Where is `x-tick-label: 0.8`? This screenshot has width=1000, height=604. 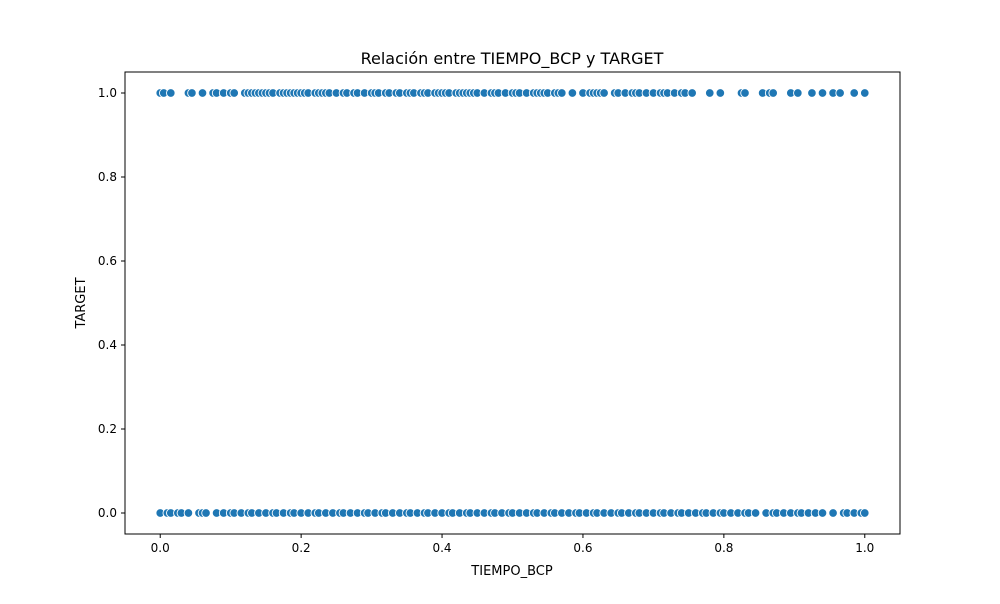
x-tick-label: 0.8 is located at coordinates (723, 548).